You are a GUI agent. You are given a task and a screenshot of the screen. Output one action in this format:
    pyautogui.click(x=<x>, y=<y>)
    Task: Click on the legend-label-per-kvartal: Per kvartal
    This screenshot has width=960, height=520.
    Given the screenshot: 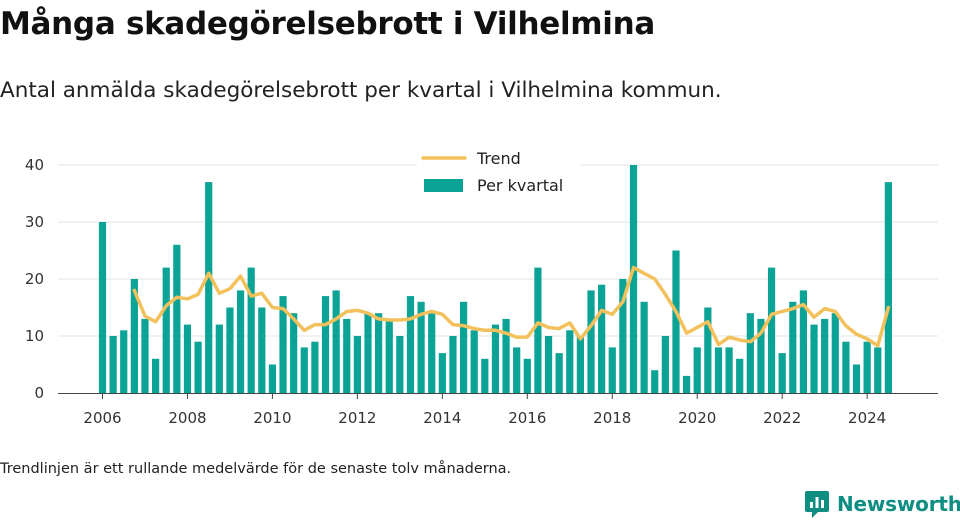 What is the action you would take?
    pyautogui.click(x=520, y=185)
    